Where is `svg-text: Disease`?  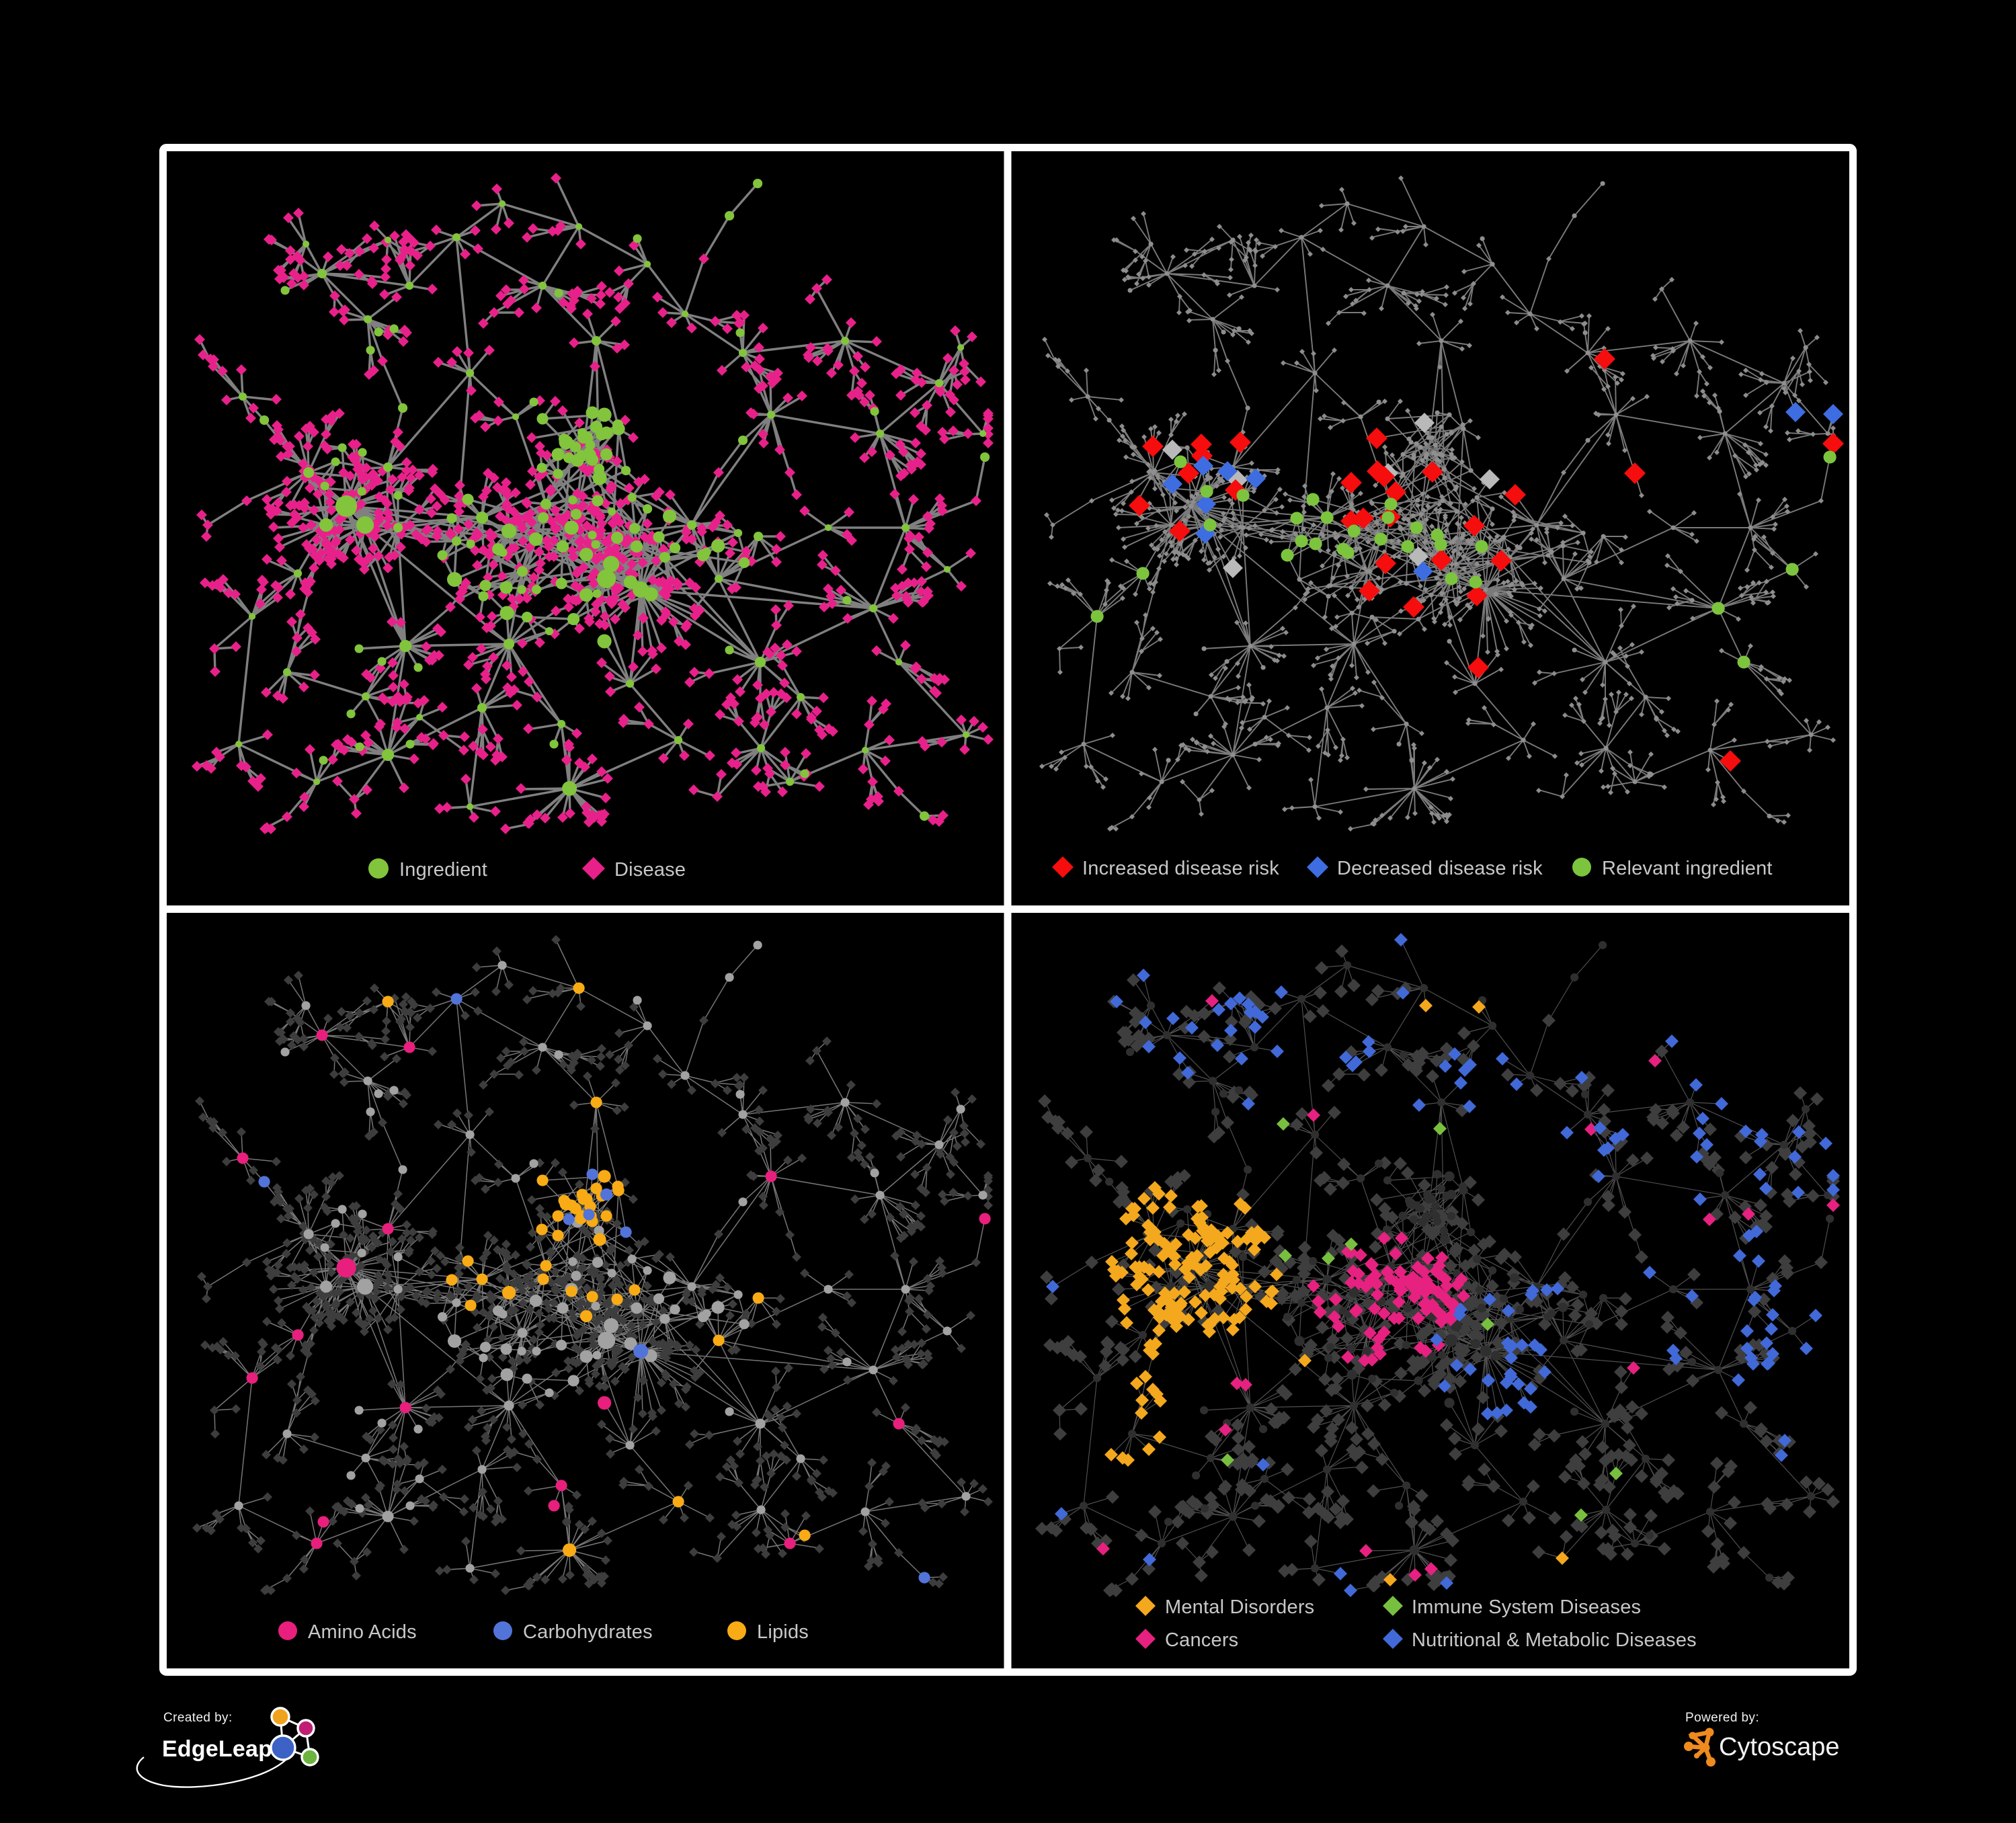
svg-text: Disease is located at coordinates (650, 870).